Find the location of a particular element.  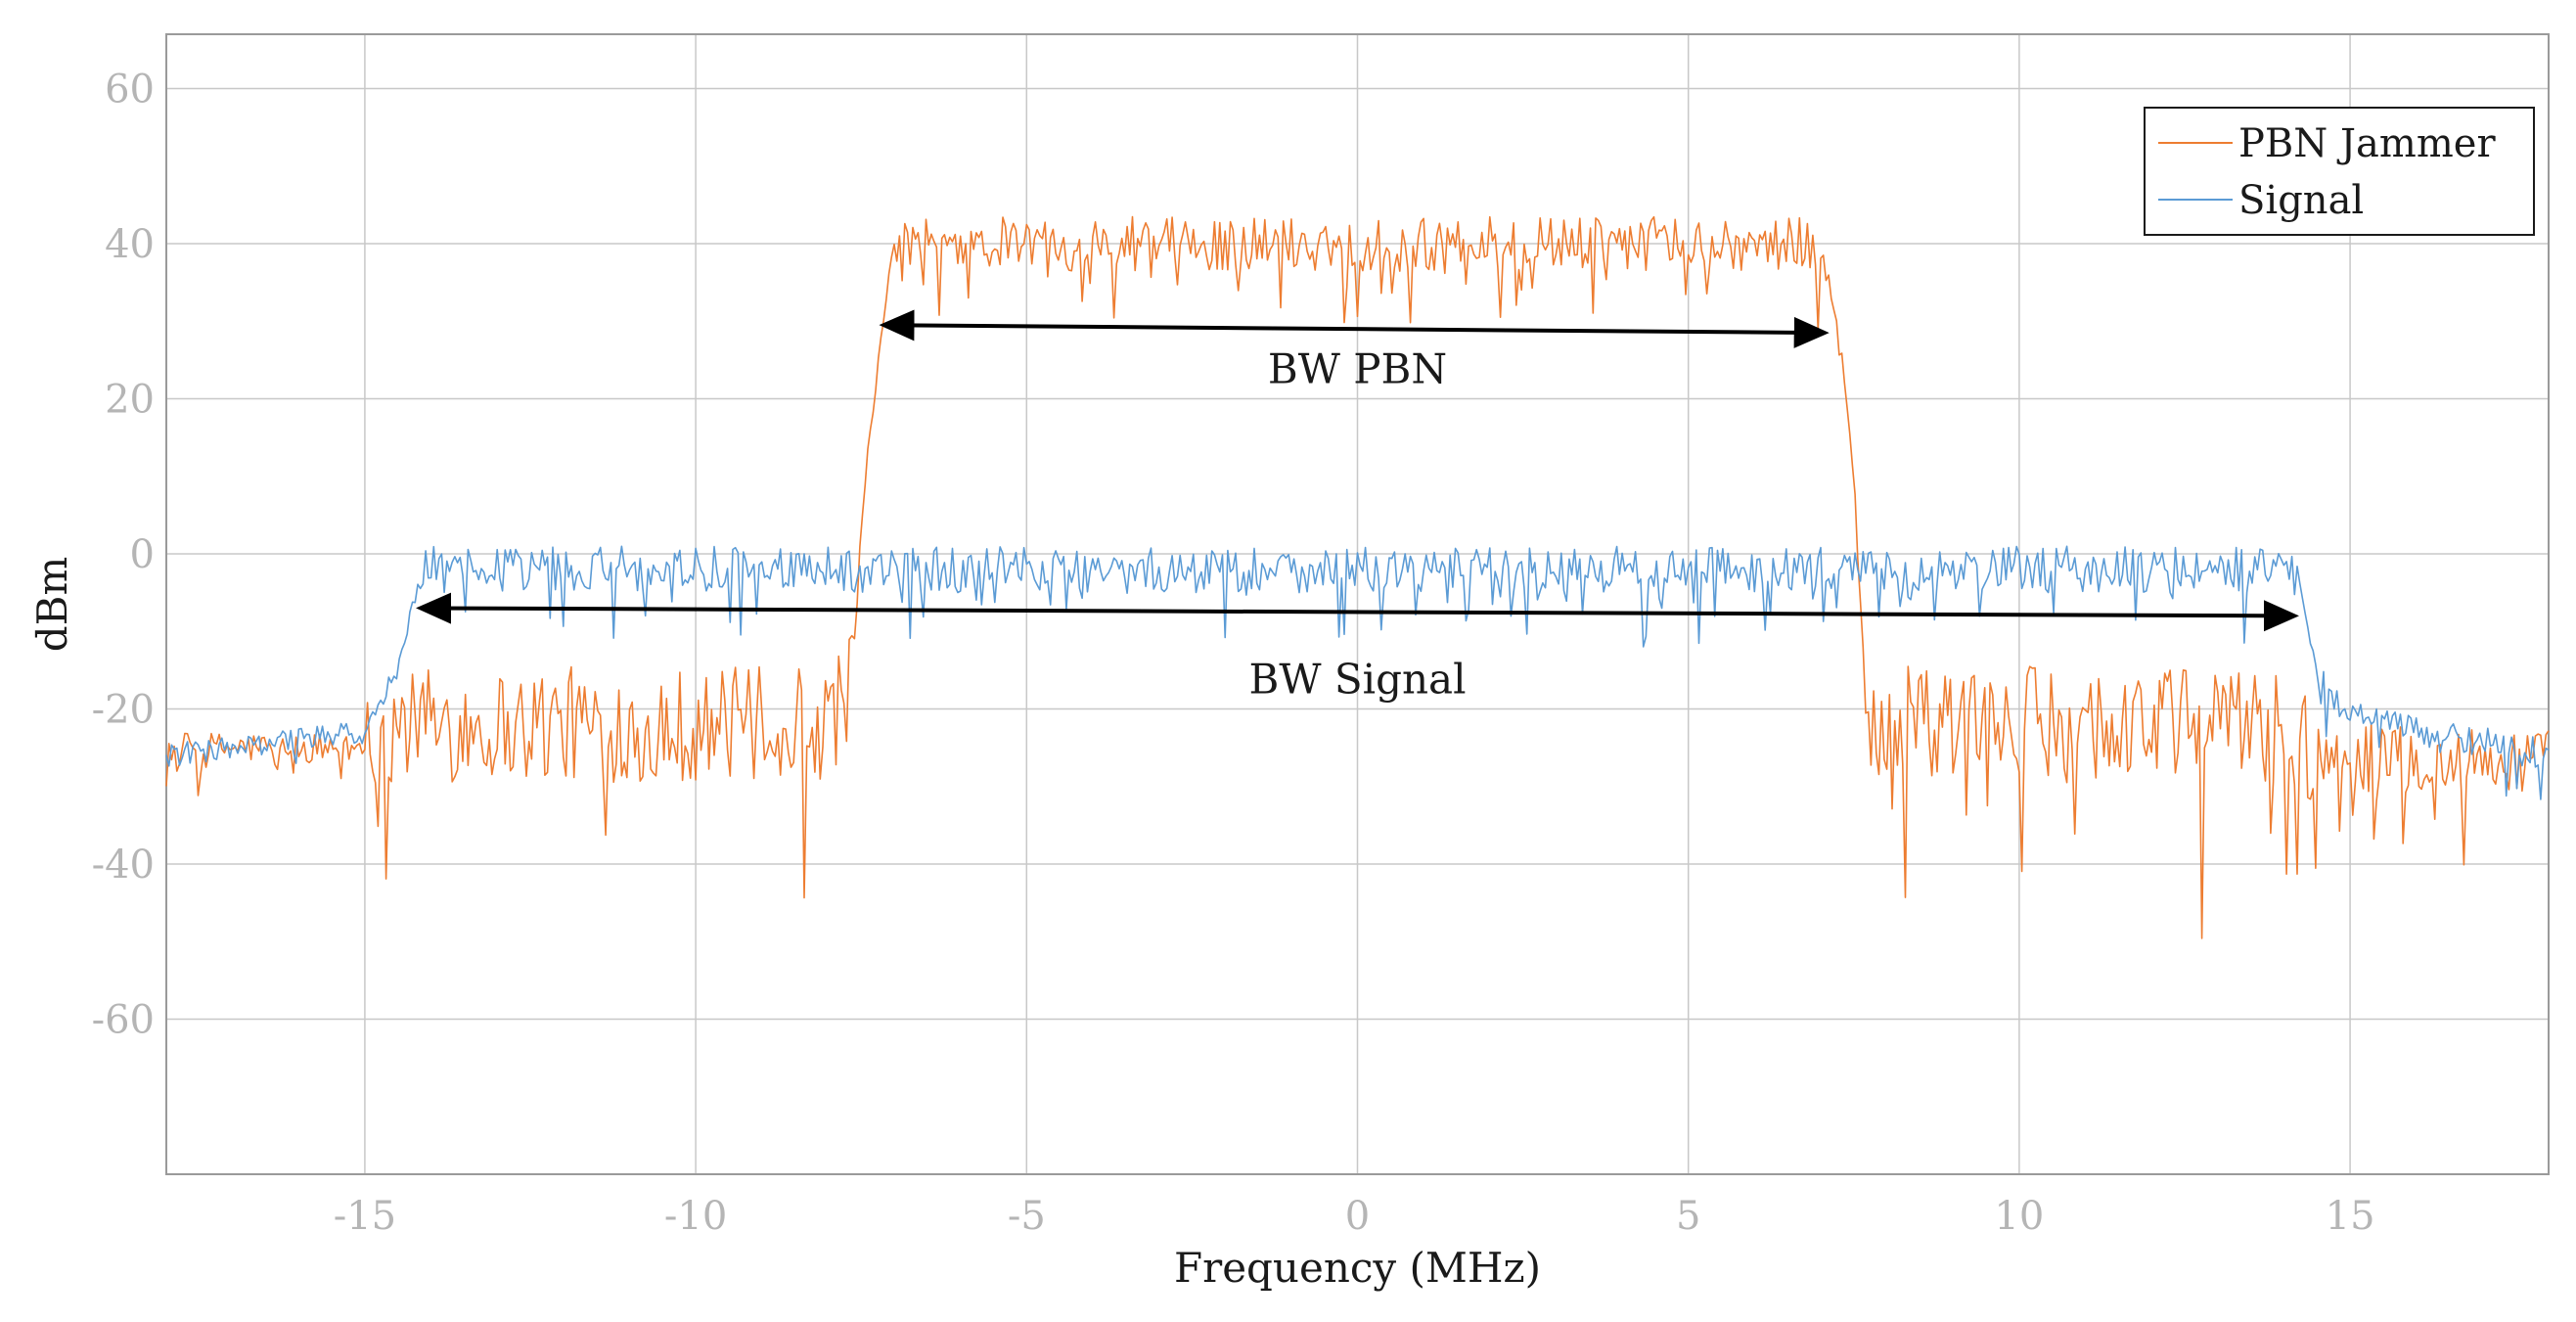

legend: PBN Jammer Signal is located at coordinates (2339, 171).